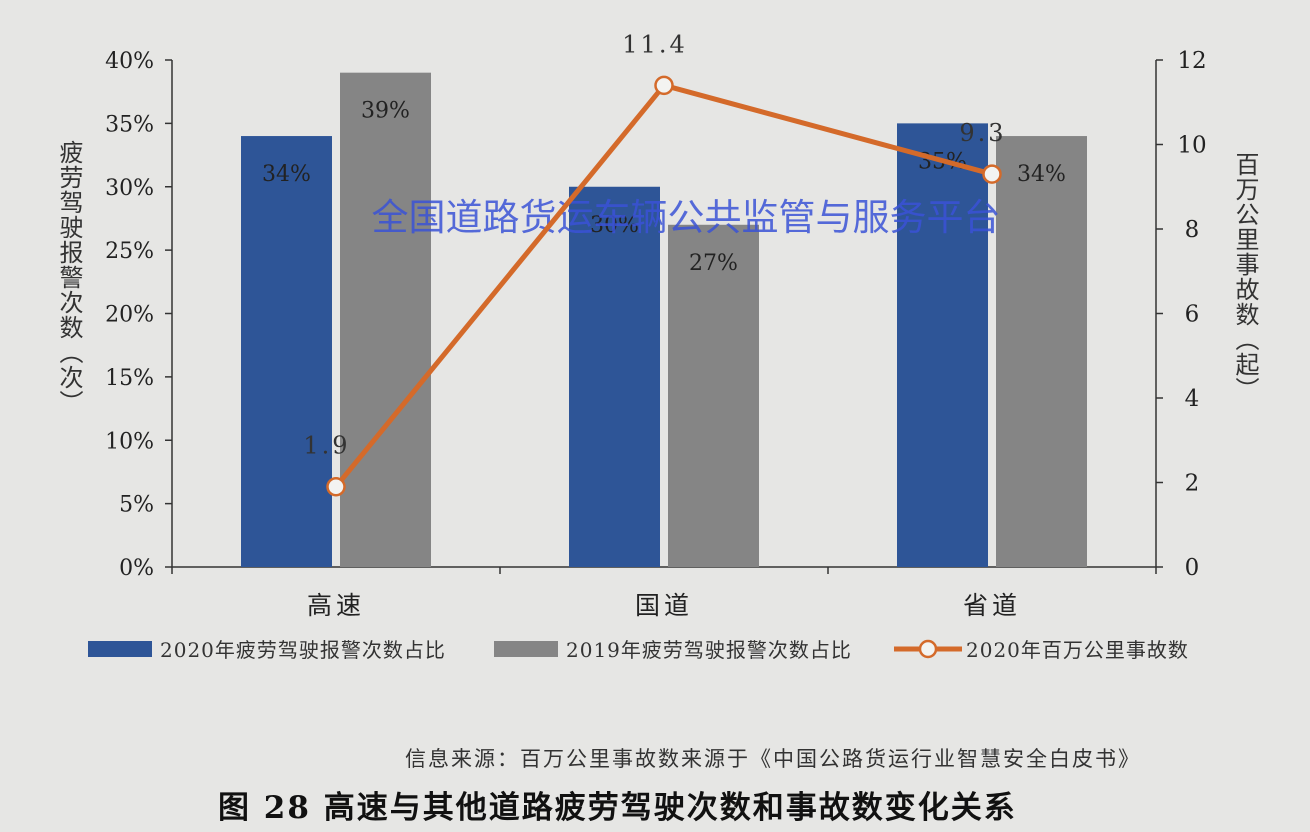 The width and height of the screenshot is (1310, 832). Describe the element at coordinates (326, 446) in the screenshot. I see `line-data-label: 1.9` at that location.